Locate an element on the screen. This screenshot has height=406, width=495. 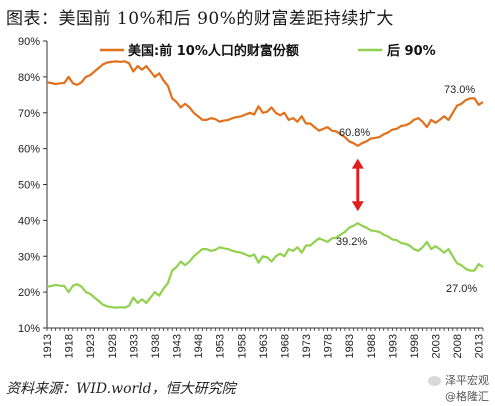
watermark-line2: @格隆汇 is located at coordinates (467, 396).